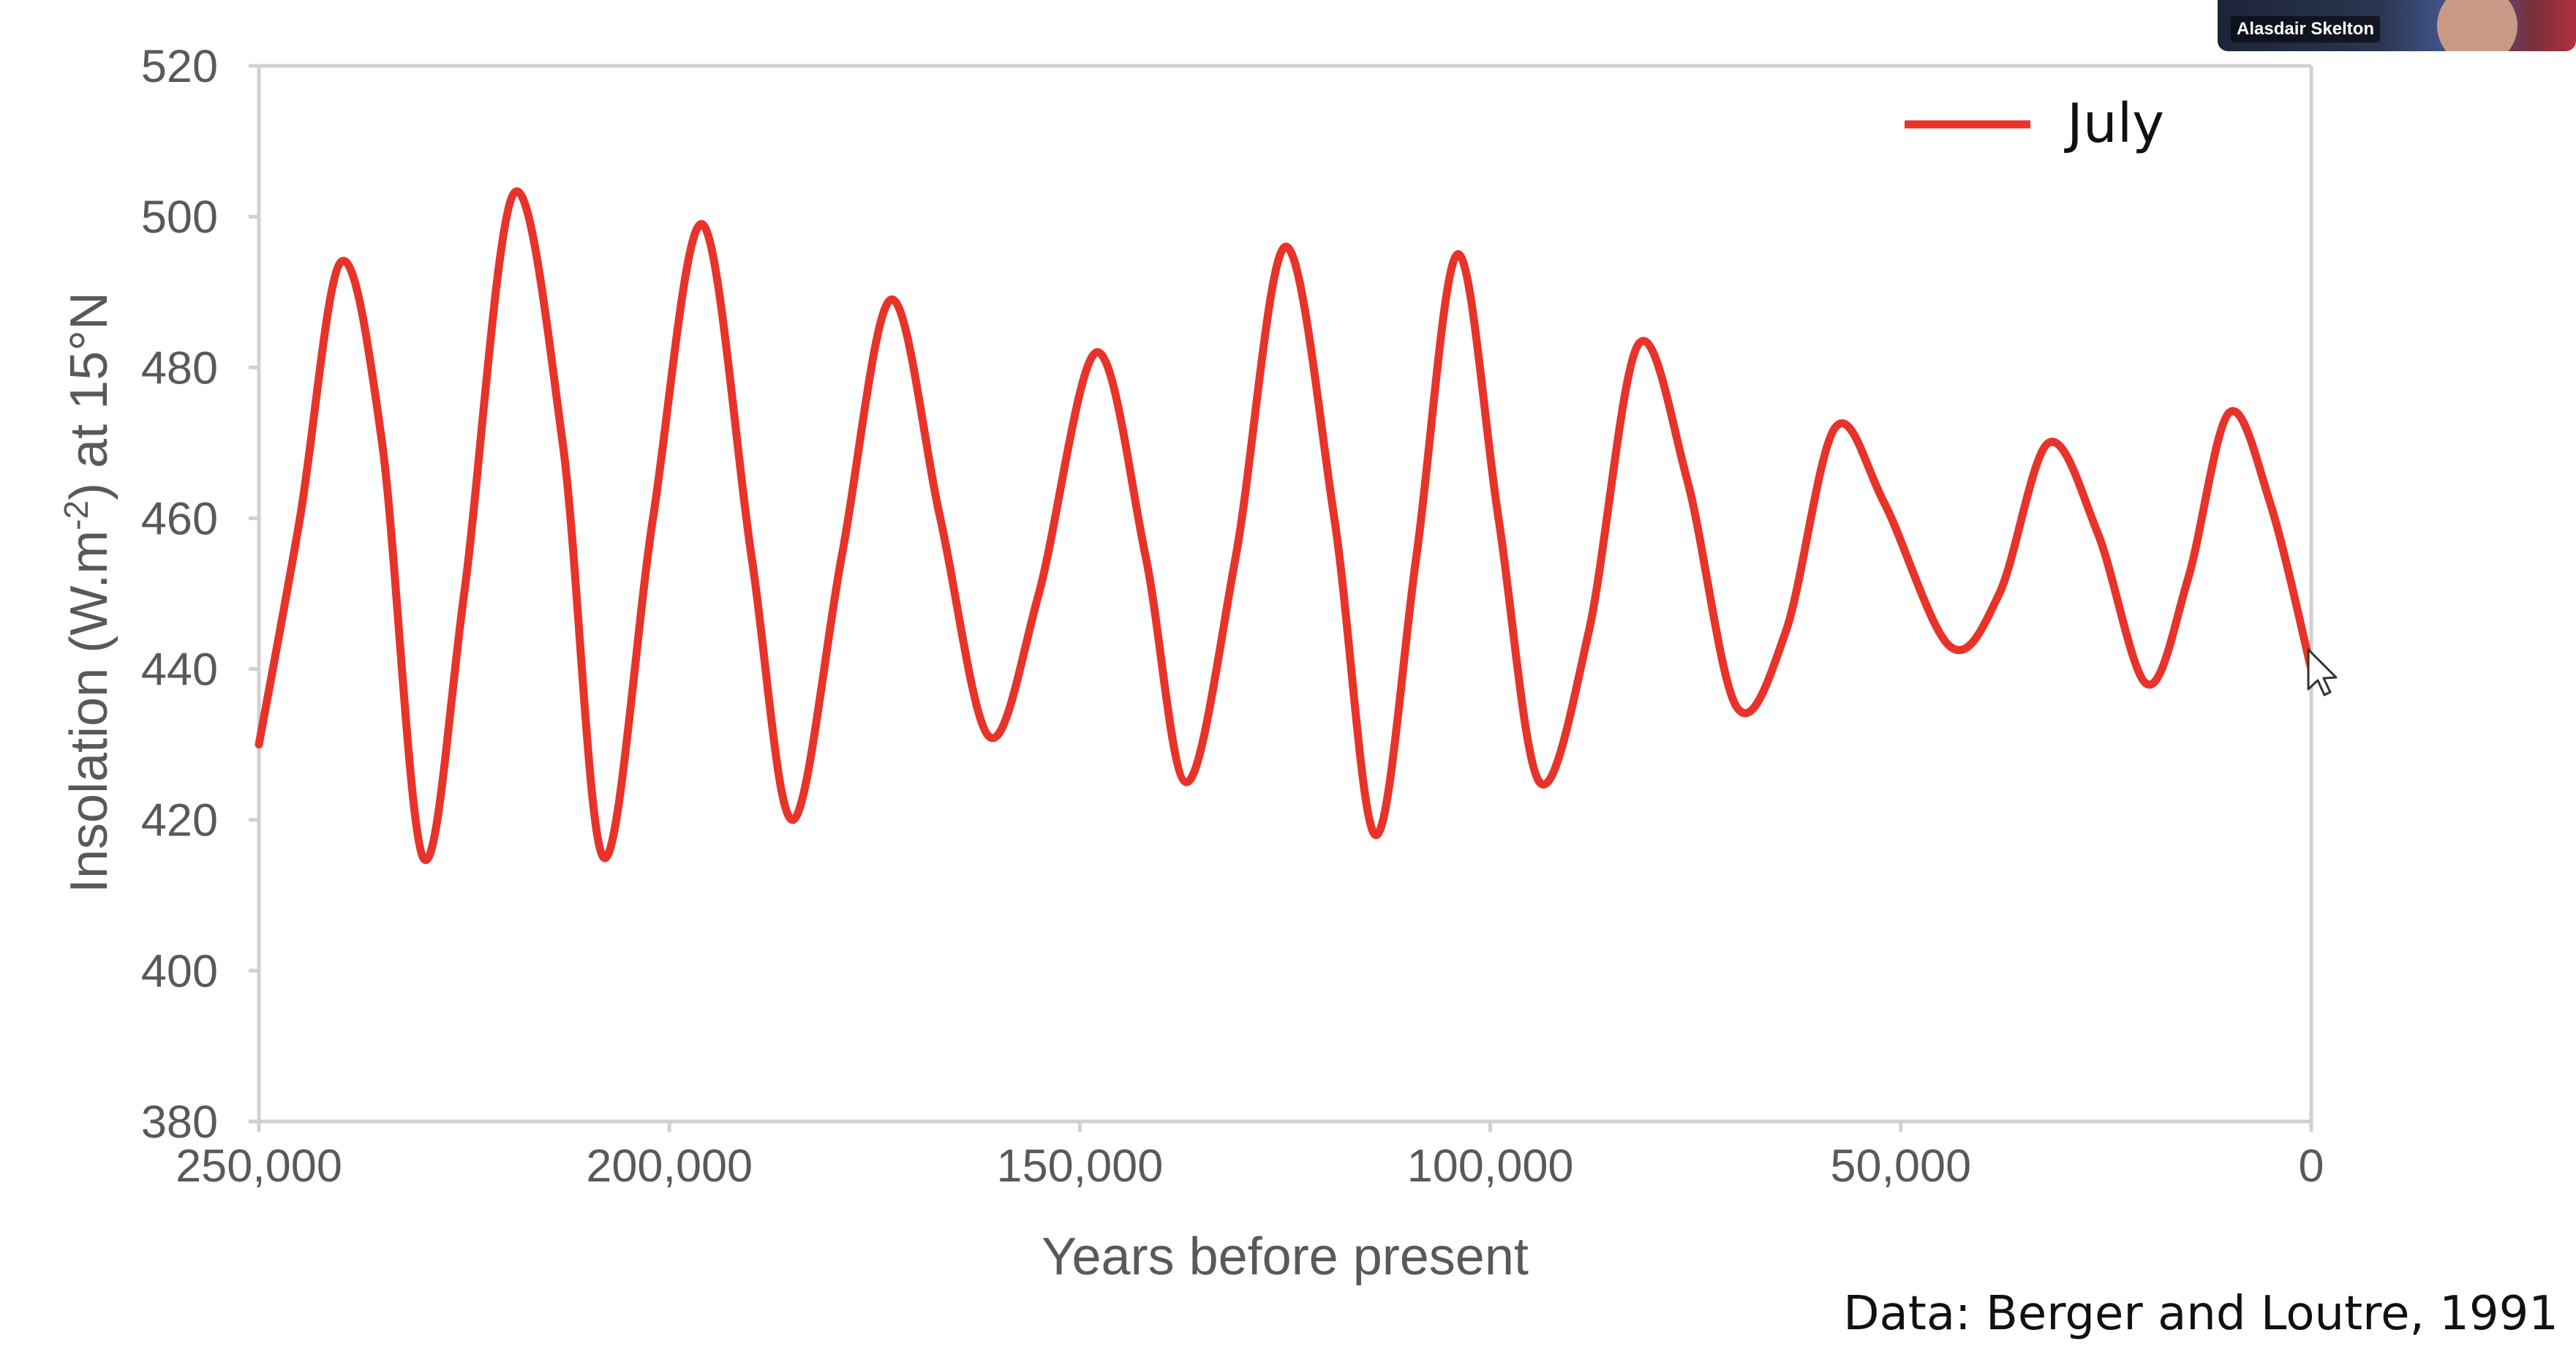 The height and width of the screenshot is (1349, 2576). I want to click on y-tick-label: 440, so click(179, 670).